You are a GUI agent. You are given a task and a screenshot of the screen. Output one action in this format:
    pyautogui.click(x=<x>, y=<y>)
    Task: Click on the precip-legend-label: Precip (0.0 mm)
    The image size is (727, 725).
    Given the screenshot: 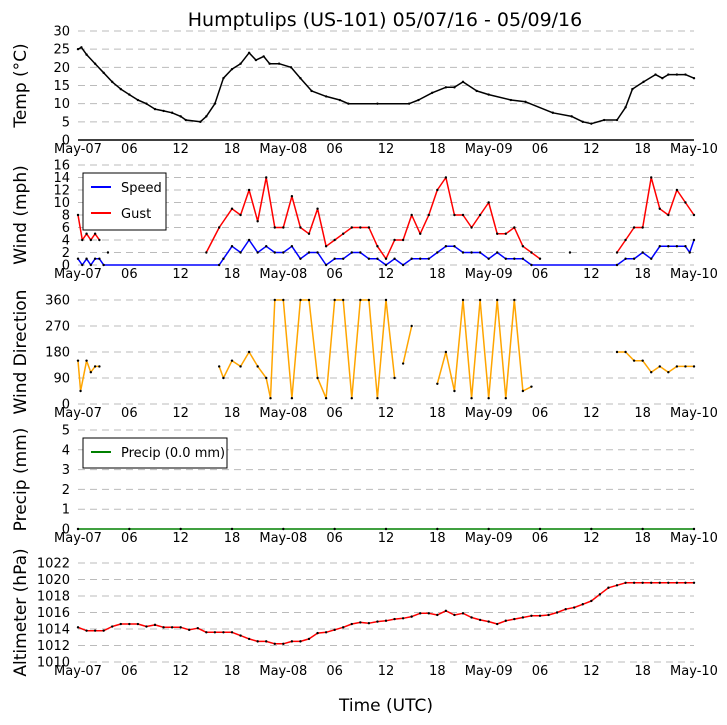 What is the action you would take?
    pyautogui.click(x=173, y=453)
    